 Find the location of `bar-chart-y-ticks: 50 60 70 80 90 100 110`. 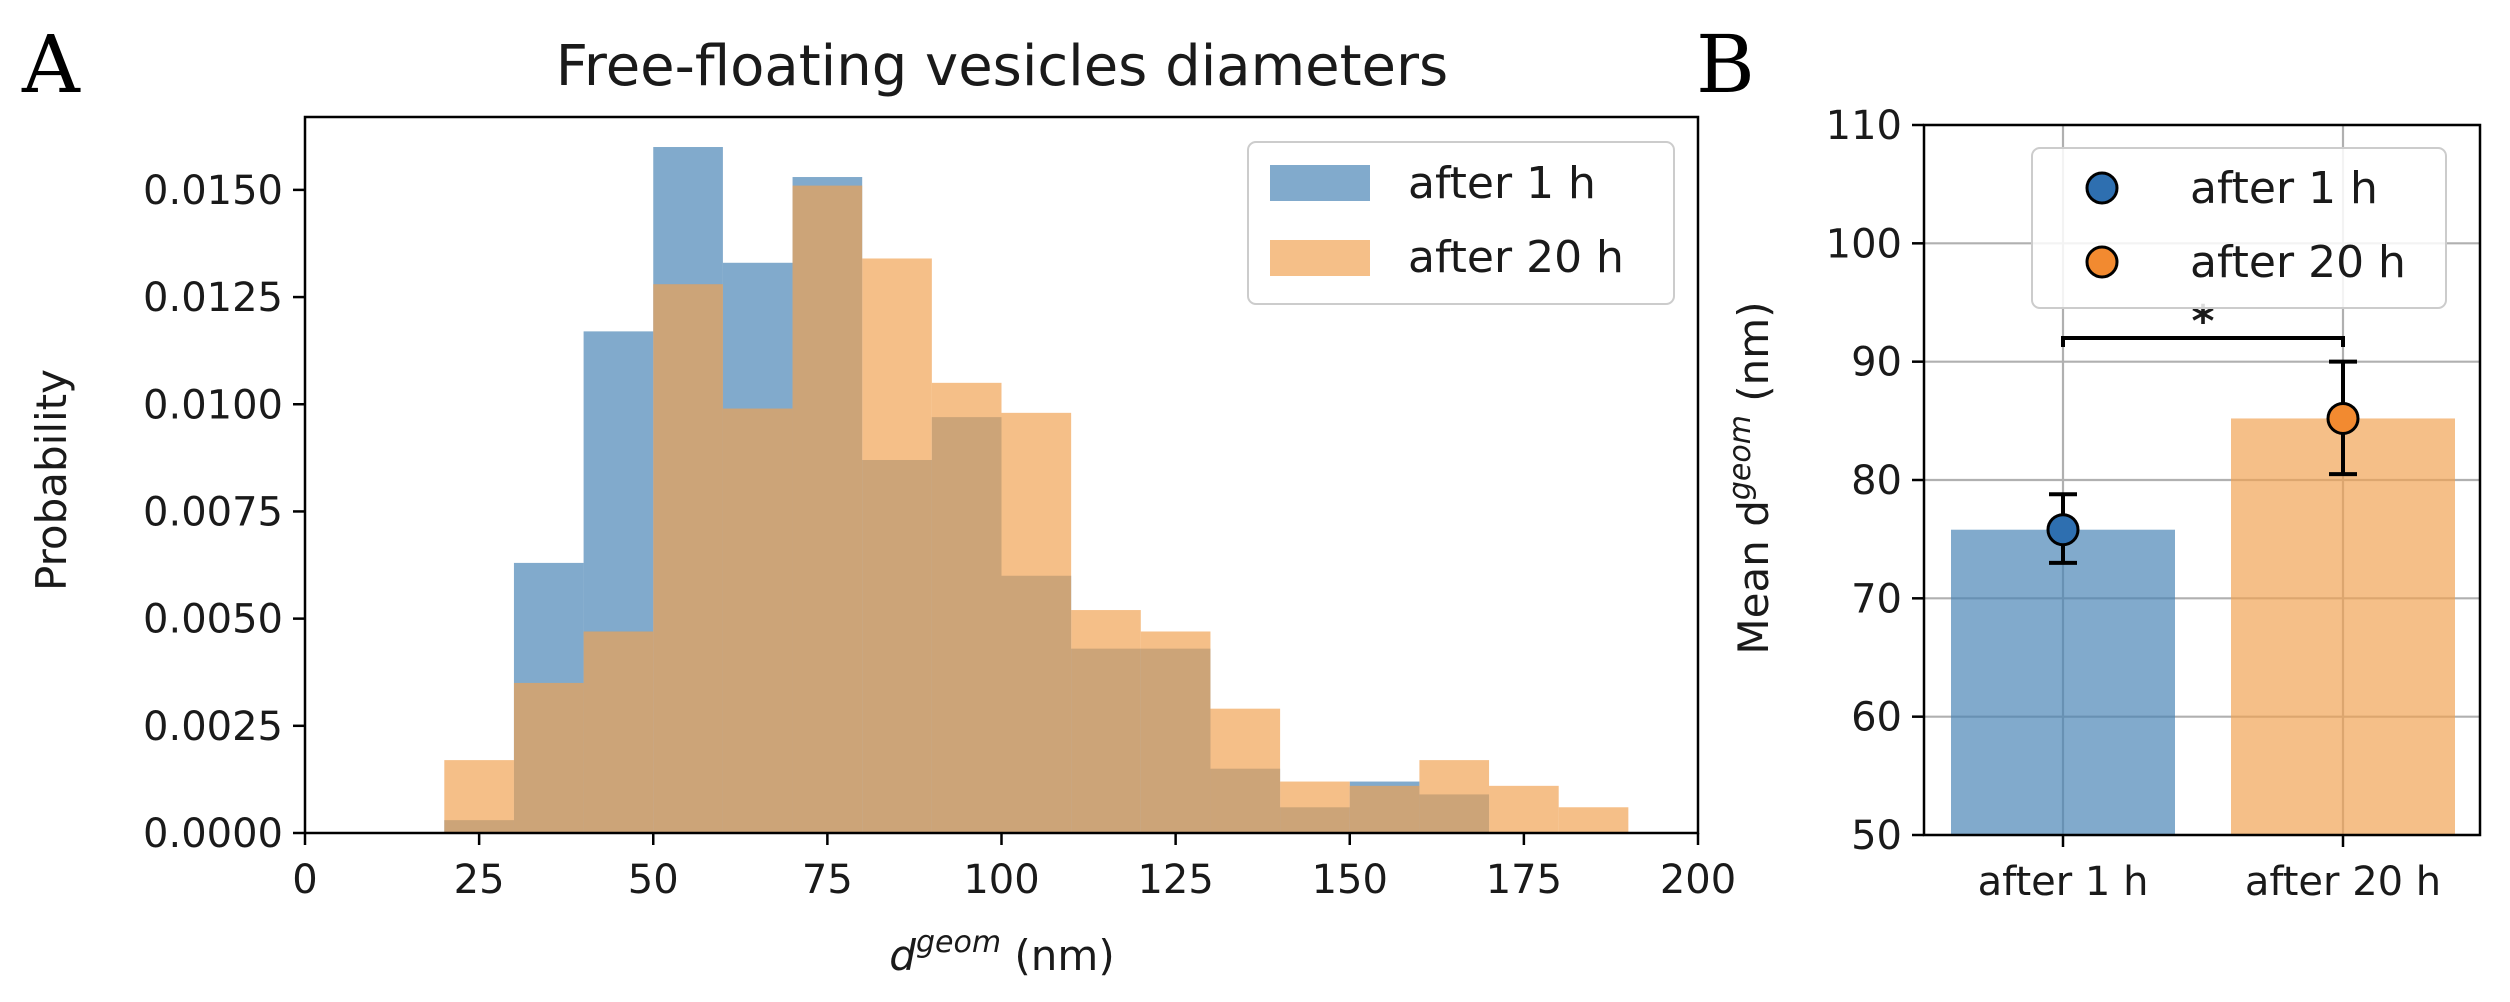

bar-chart-y-ticks: 50 60 70 80 90 100 110 is located at coordinates (1875, 481).